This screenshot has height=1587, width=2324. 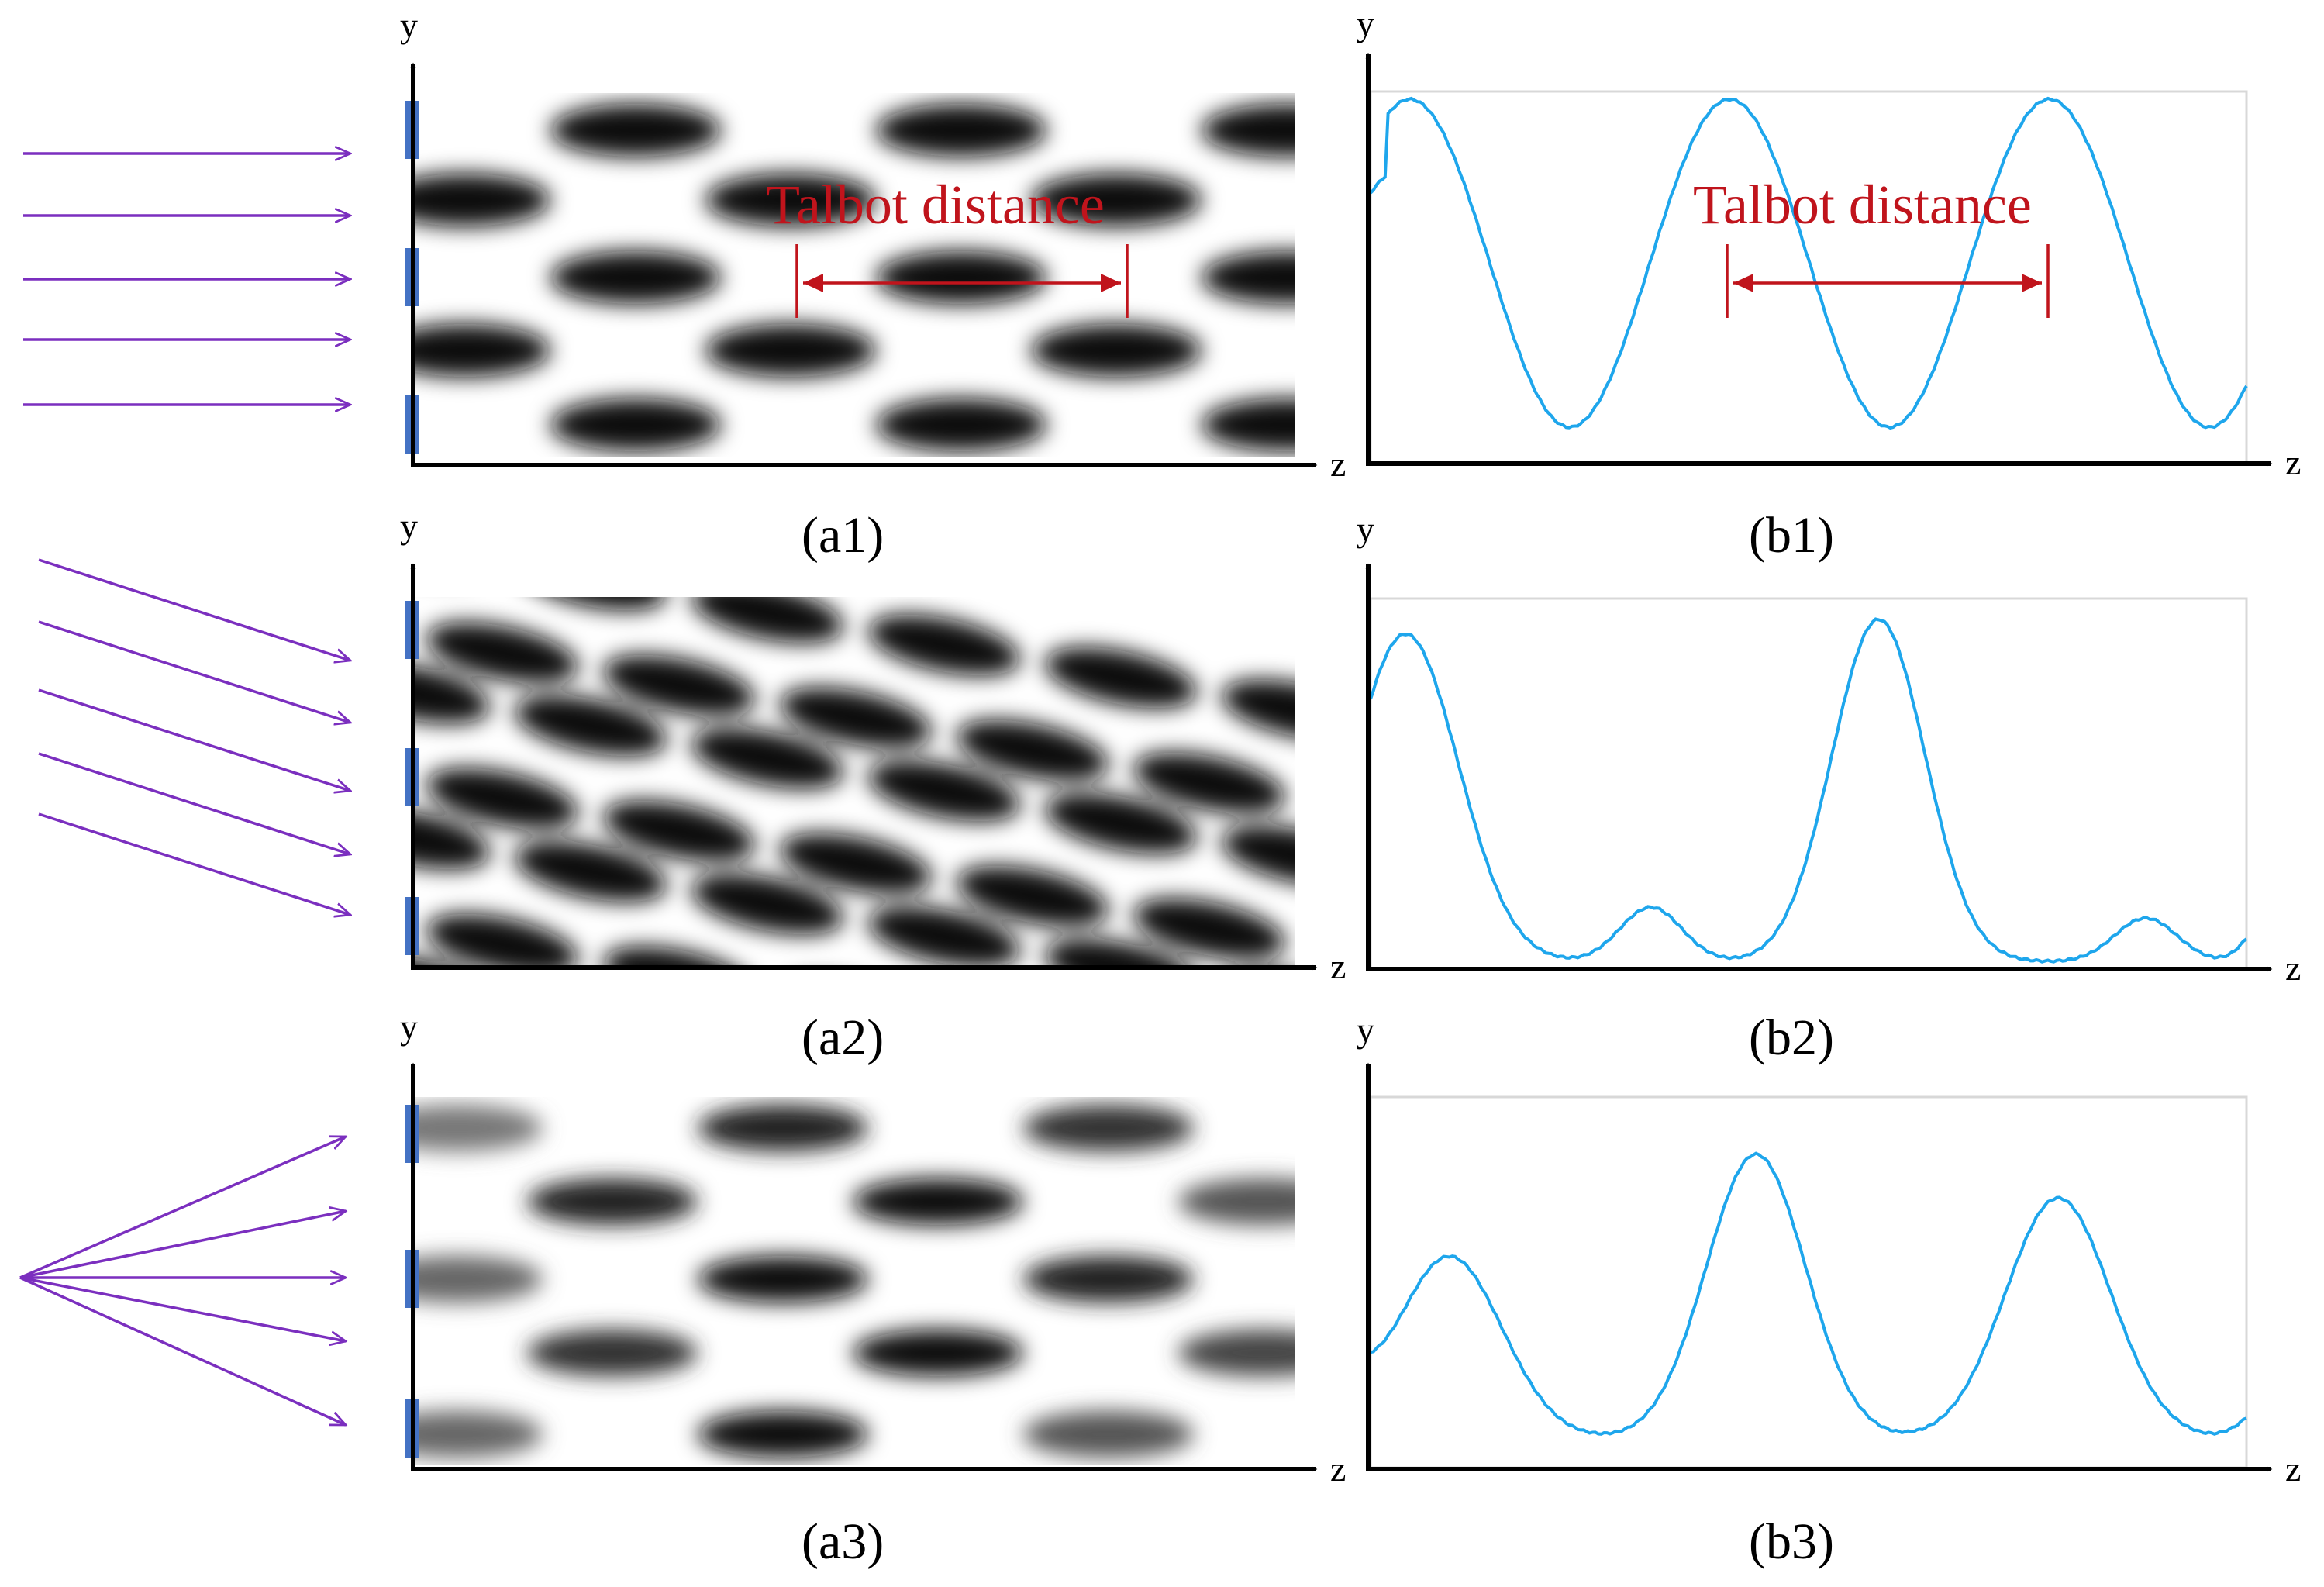 I want to click on talbot-distance-label-b1: Talbot distance, so click(x=1862, y=205).